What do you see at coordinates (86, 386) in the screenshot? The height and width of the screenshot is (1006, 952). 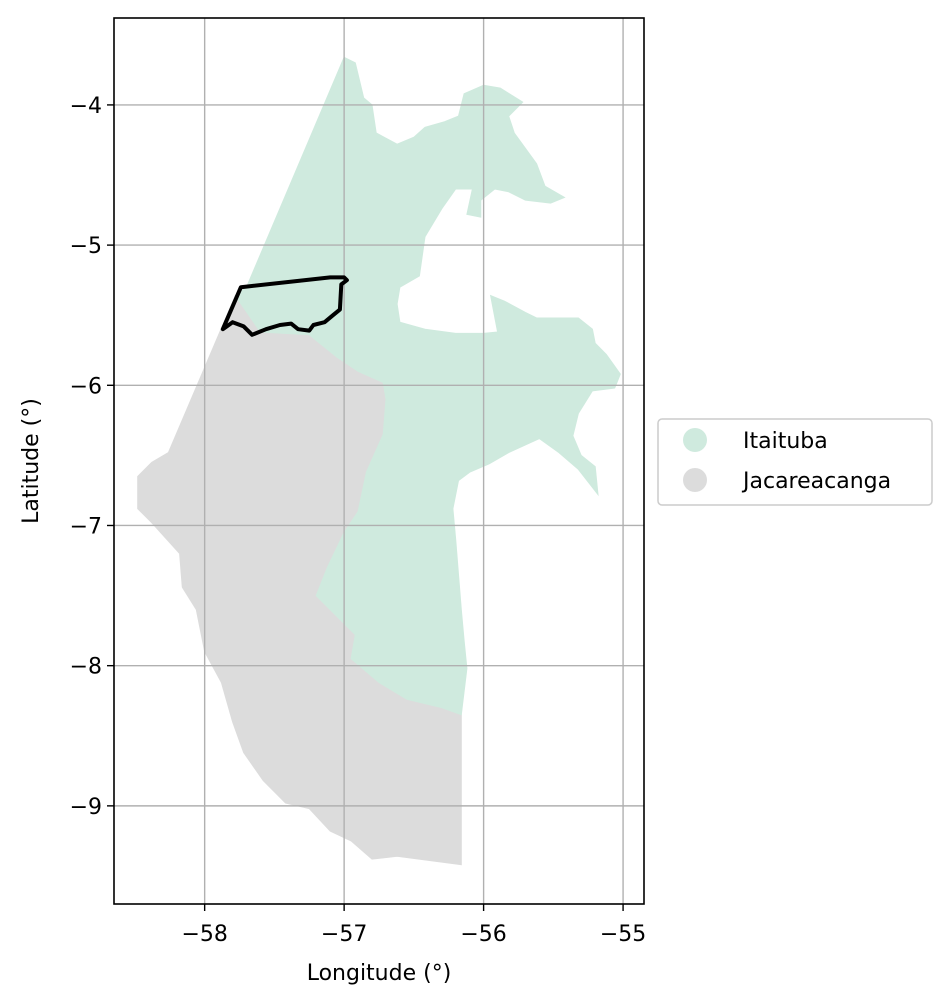 I see `y-tick-label: −6` at bounding box center [86, 386].